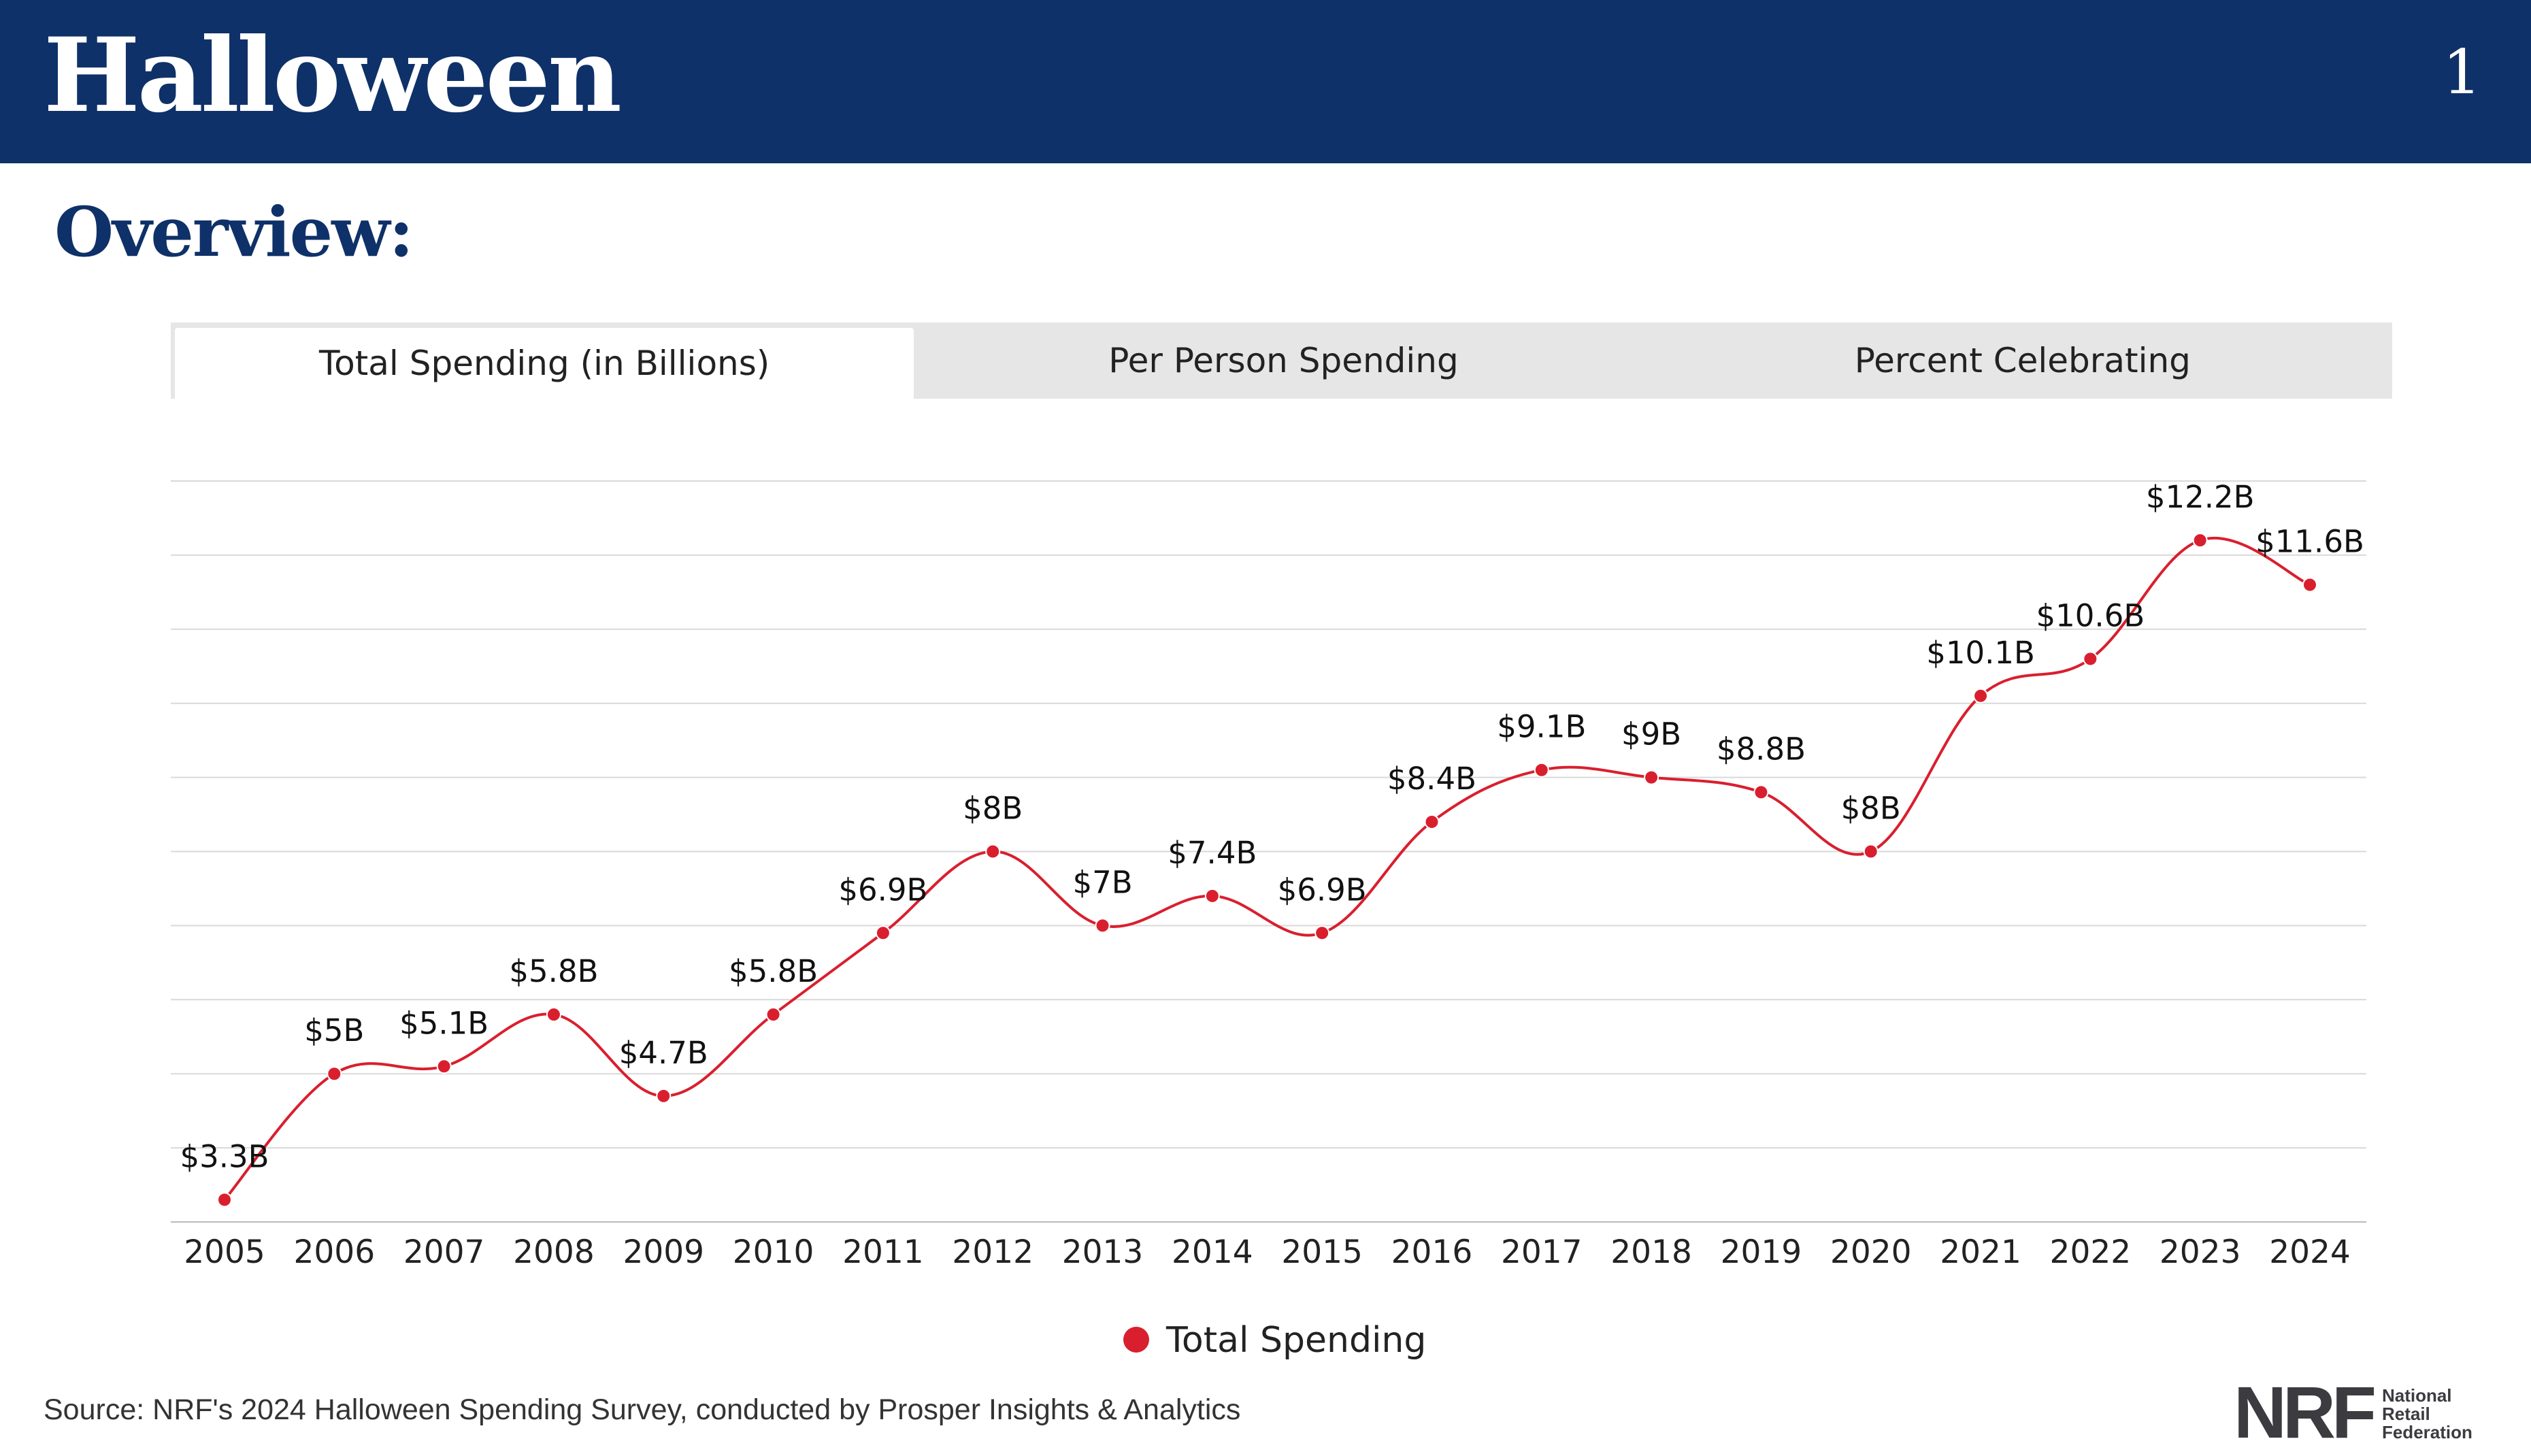 This screenshot has height=1456, width=2531. I want to click on x-tick-label: 2009, so click(663, 1253).